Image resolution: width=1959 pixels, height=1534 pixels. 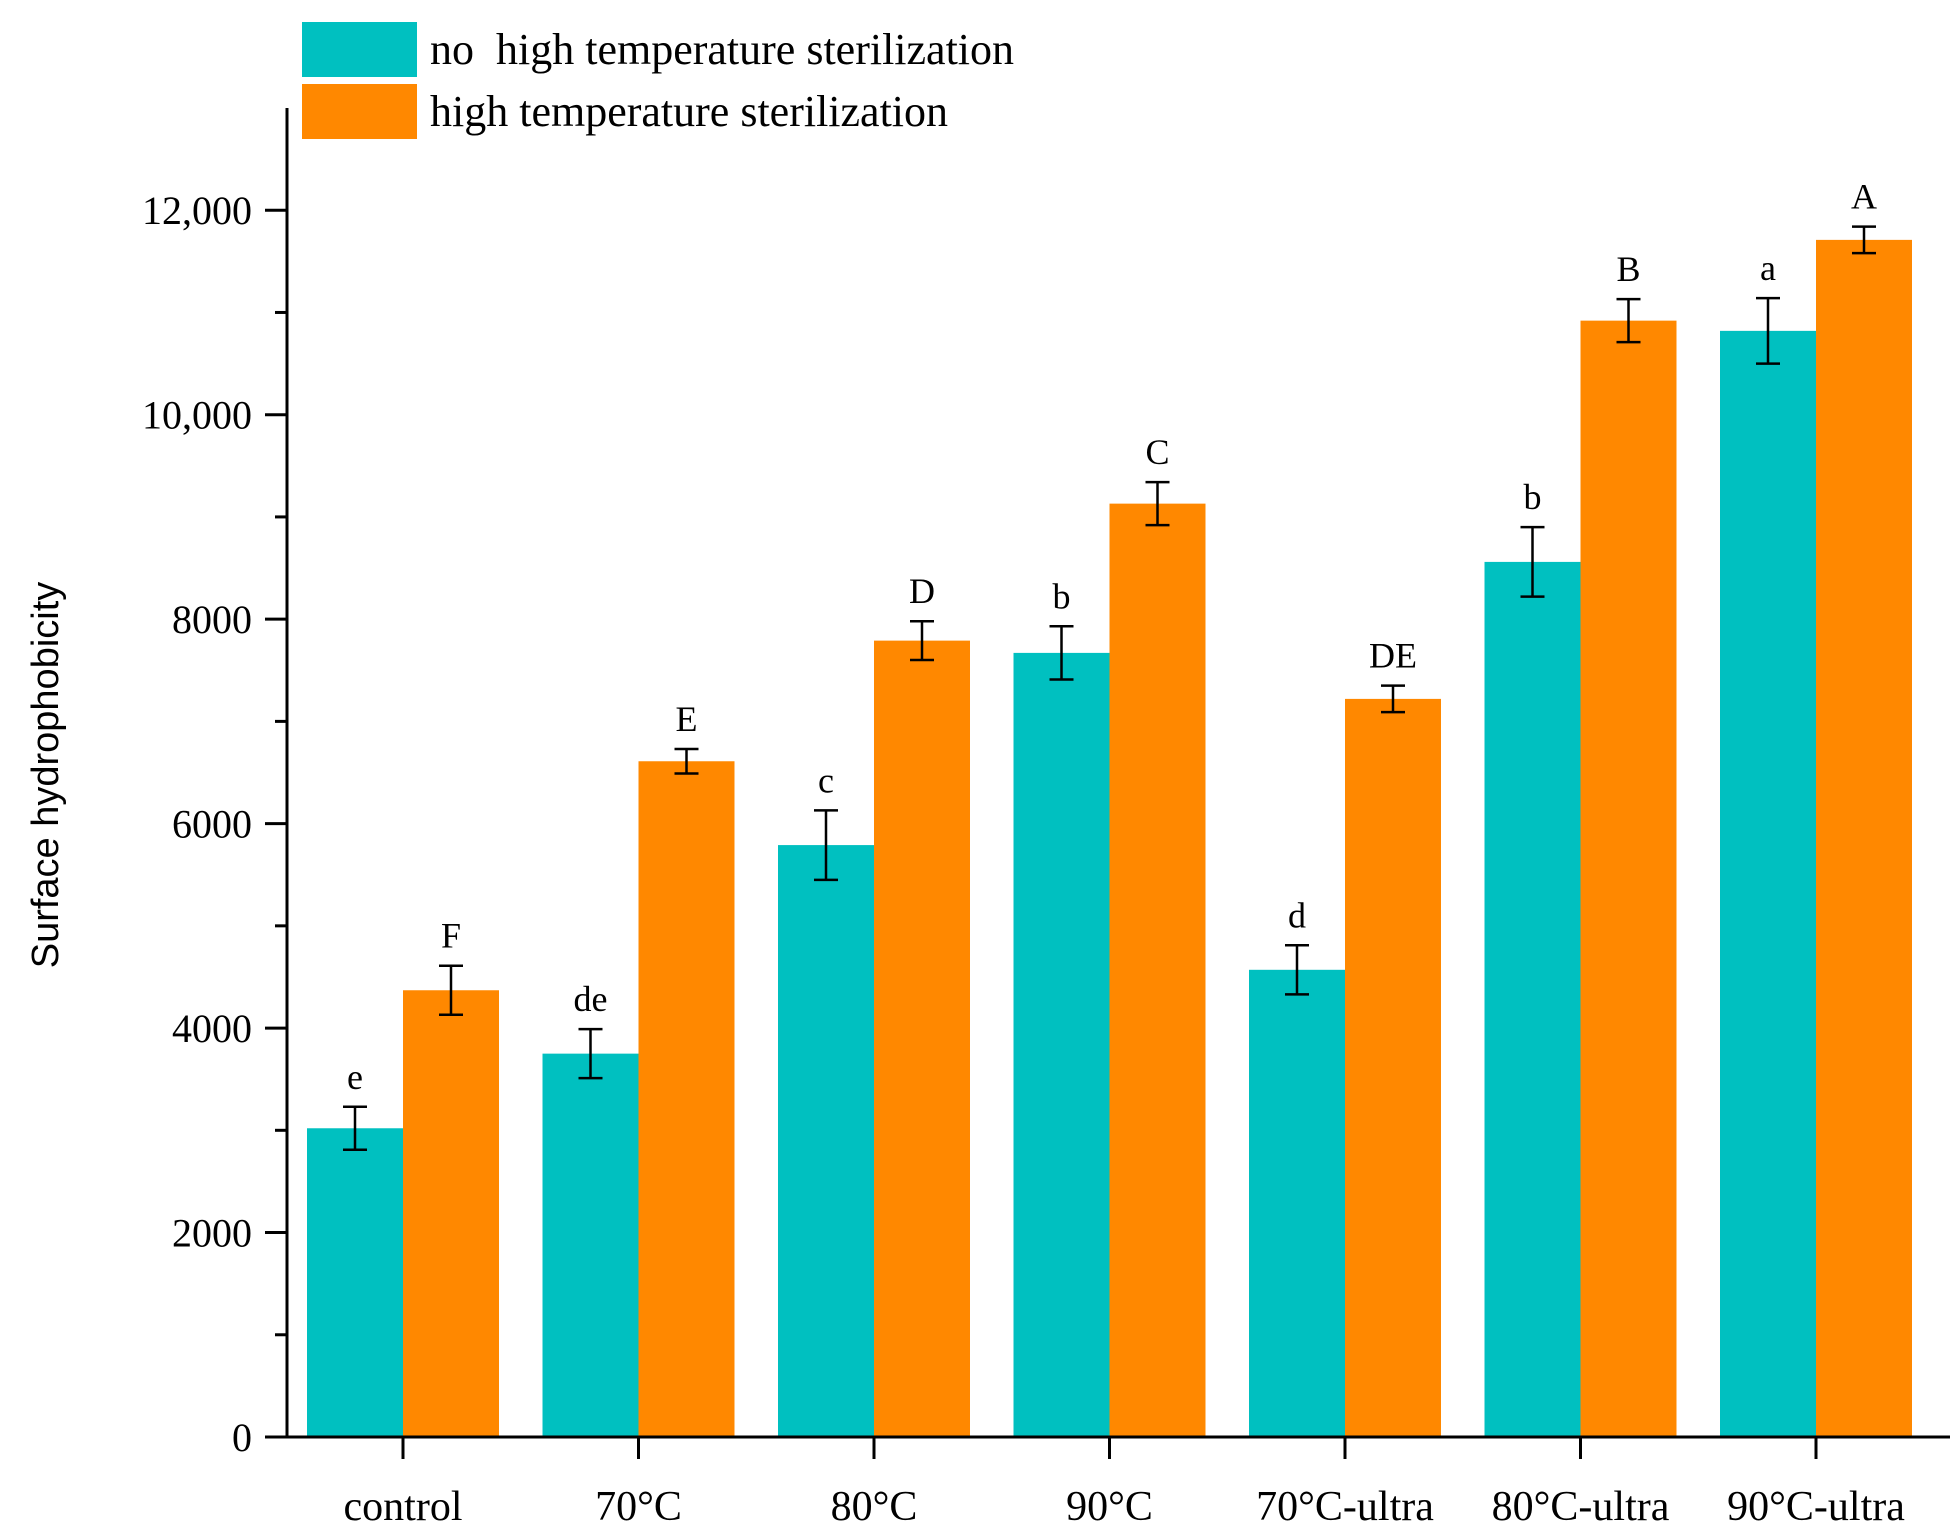 I want to click on y-tick-label: 2000, so click(x=212, y=1233).